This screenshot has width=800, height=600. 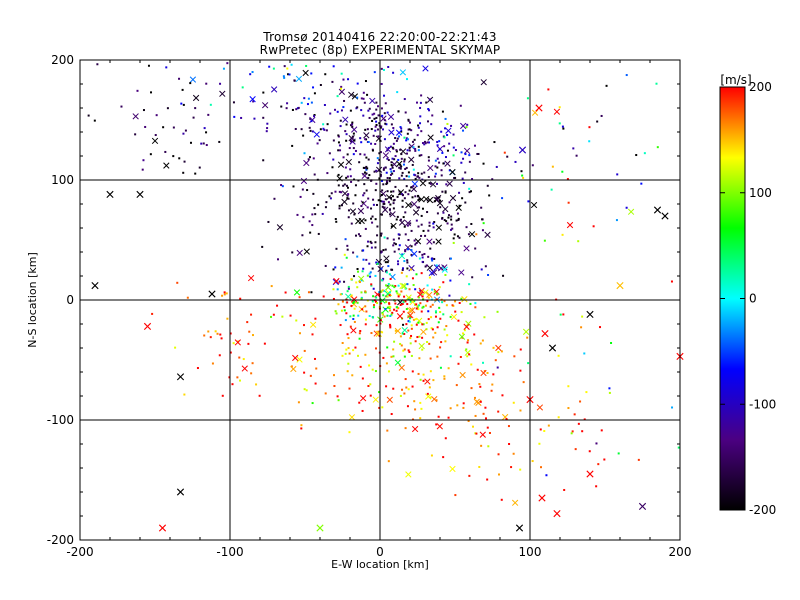 What do you see at coordinates (680, 552) in the screenshot?
I see `x-tick-label: 200` at bounding box center [680, 552].